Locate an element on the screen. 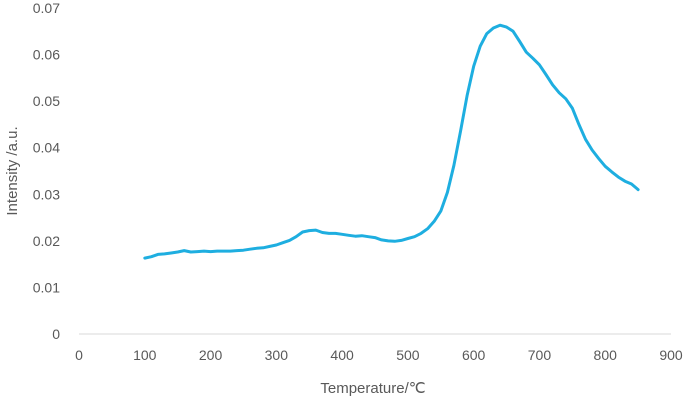 This screenshot has width=685, height=400. y-tick-label: 0.02 is located at coordinates (46, 241).